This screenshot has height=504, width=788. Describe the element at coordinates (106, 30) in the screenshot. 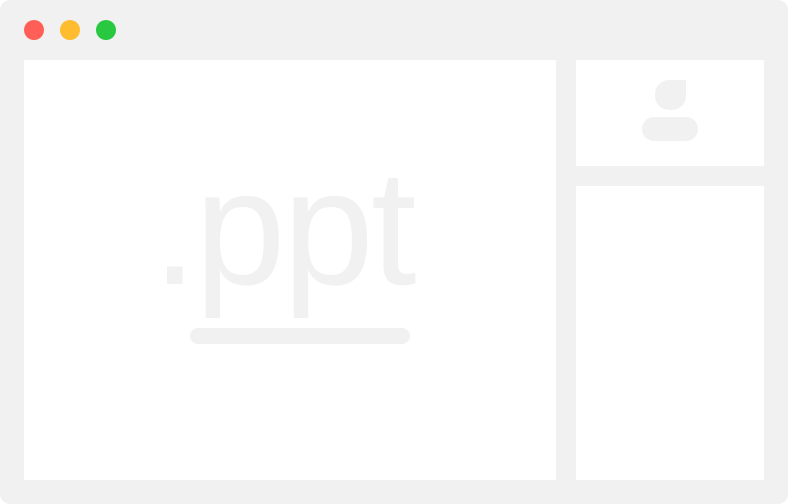

I see `zoom-window-button` at that location.